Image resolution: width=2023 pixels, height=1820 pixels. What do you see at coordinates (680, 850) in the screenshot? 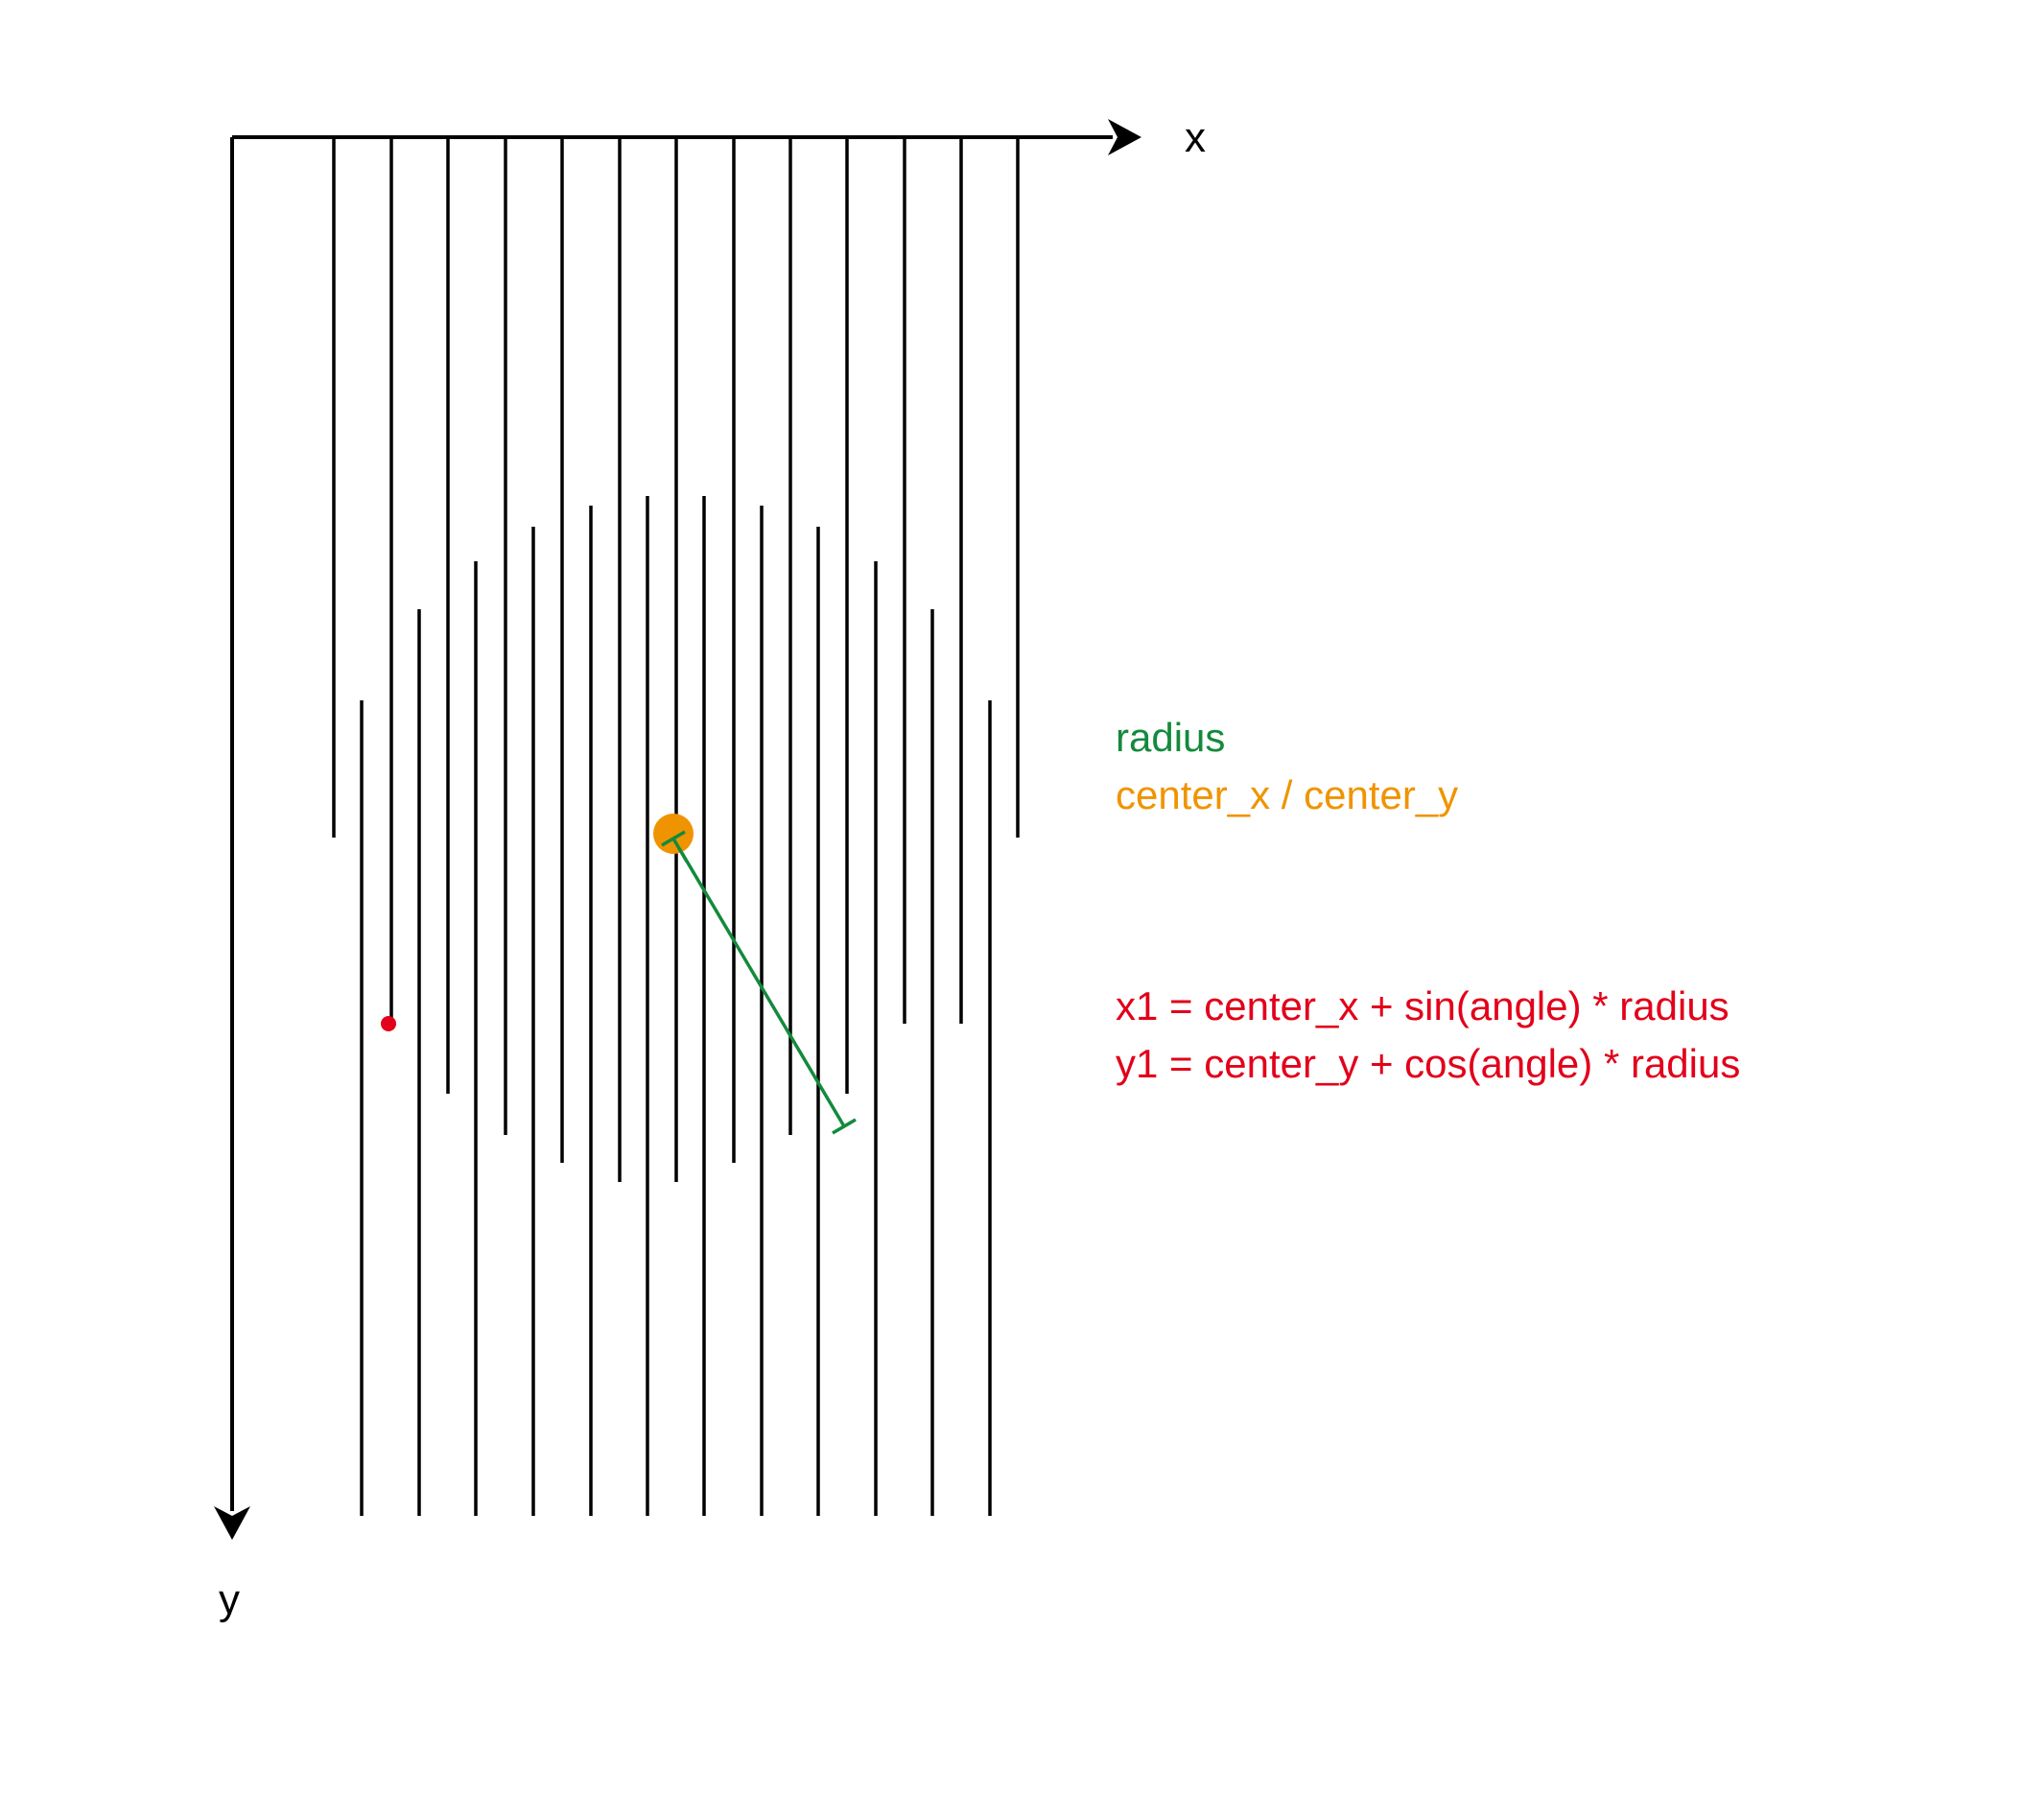
I see `radius-line-overlay` at bounding box center [680, 850].